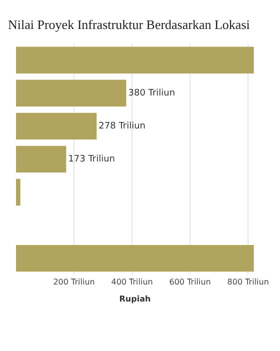 The height and width of the screenshot is (351, 280). What do you see at coordinates (122, 127) in the screenshot?
I see `data-label: 278 Triliun` at bounding box center [122, 127].